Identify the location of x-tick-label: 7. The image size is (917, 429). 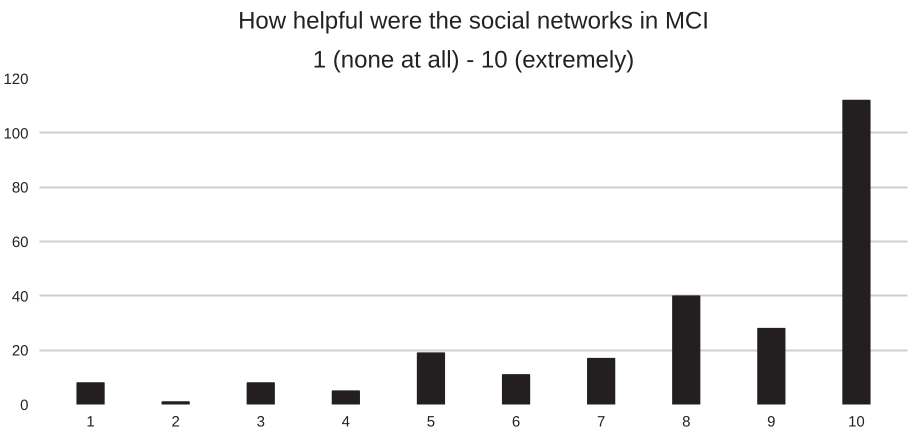
(601, 421).